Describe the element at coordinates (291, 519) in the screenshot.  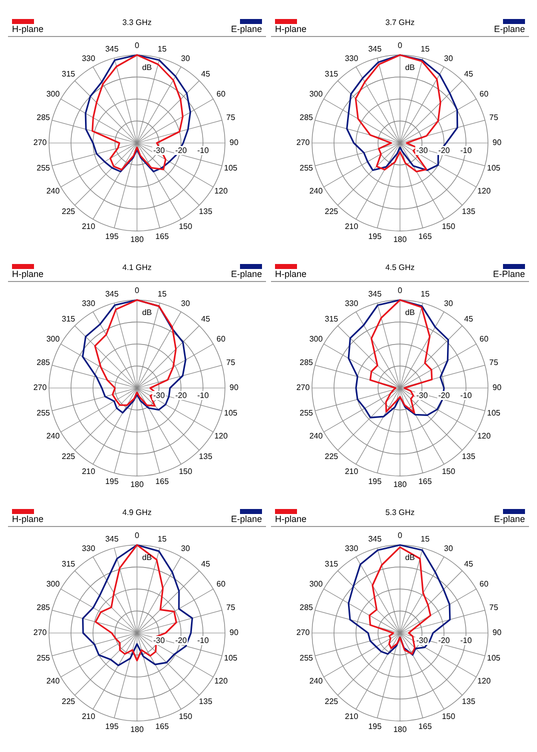
I see `legend-label: H-plane` at that location.